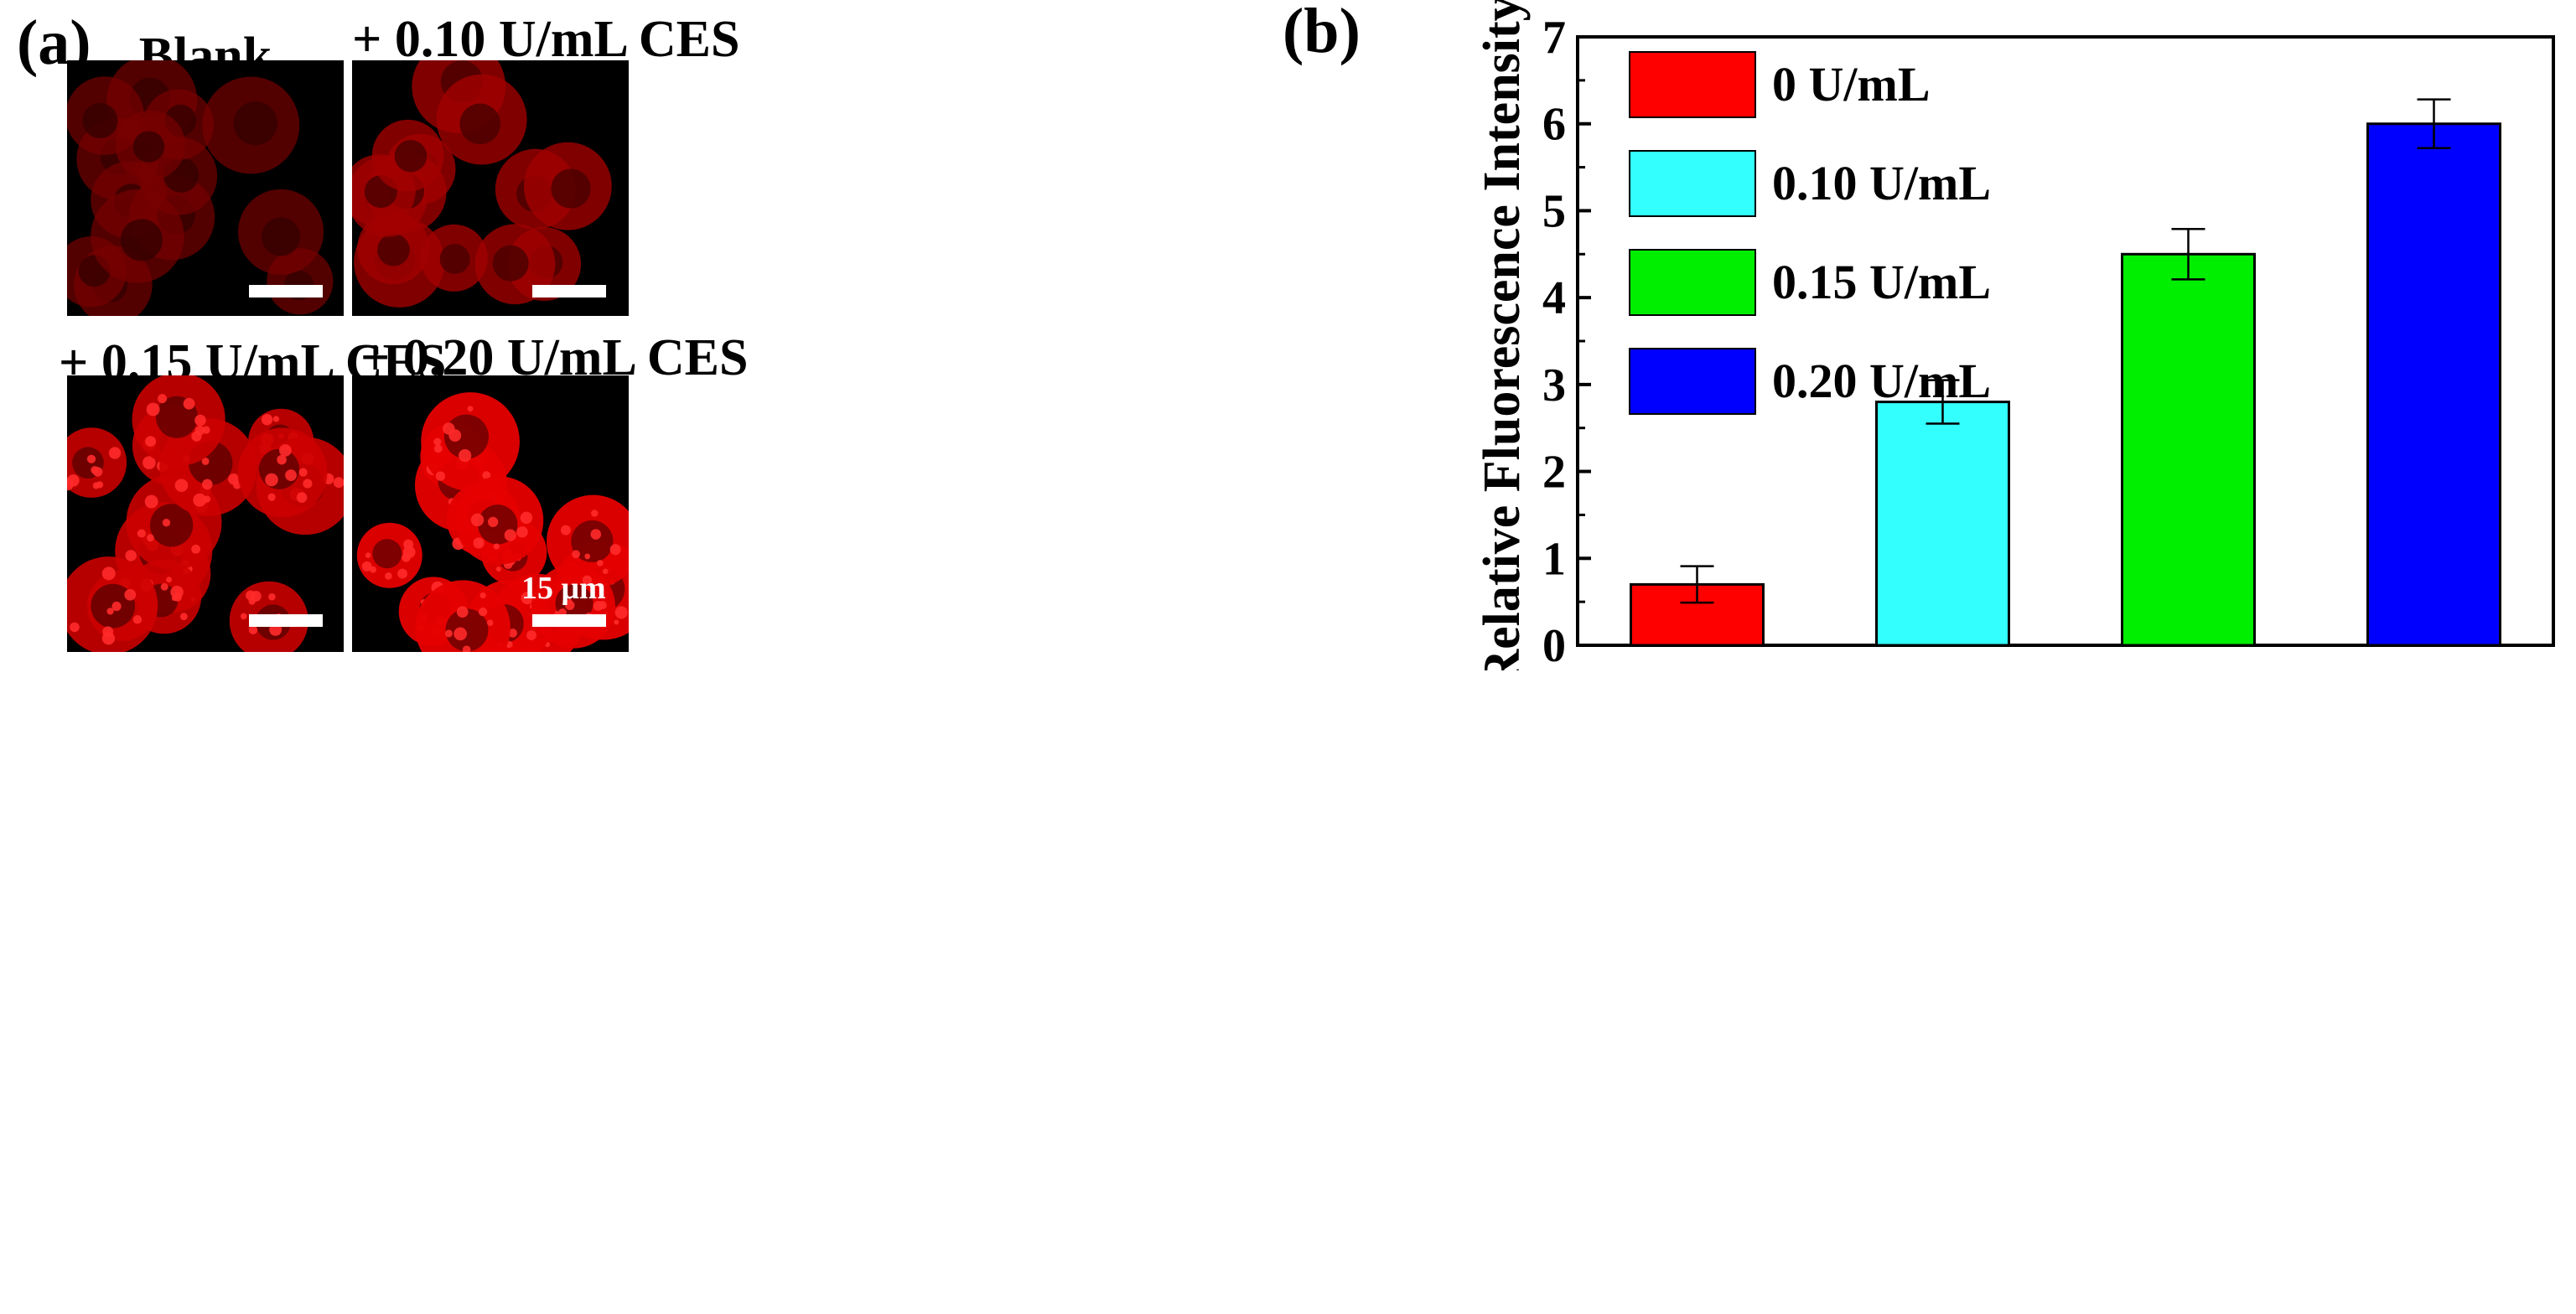 The height and width of the screenshot is (1314, 2576). Describe the element at coordinates (1881, 183) in the screenshot. I see `legend-label-1: 0.10 U/mL` at that location.